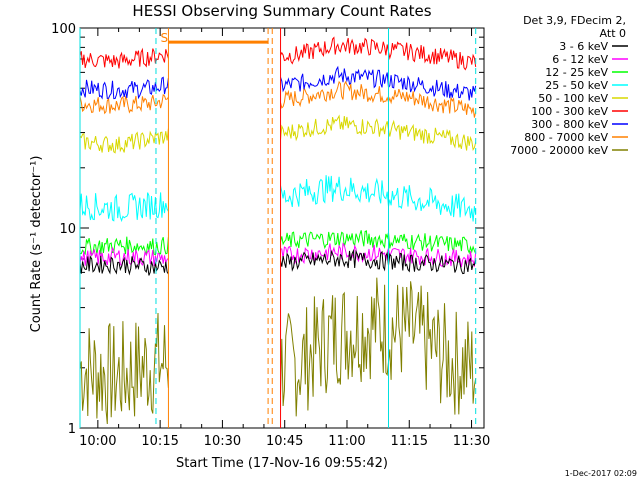  Describe the element at coordinates (222, 441) in the screenshot. I see `x-tick-label: 10:30` at that location.